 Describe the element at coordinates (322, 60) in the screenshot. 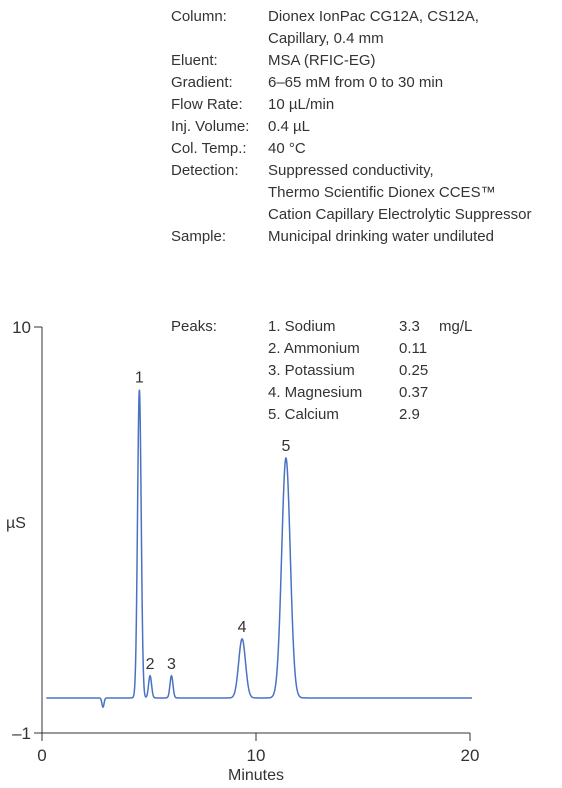

I see `condition-value: MSA (RFIC-EG)` at that location.